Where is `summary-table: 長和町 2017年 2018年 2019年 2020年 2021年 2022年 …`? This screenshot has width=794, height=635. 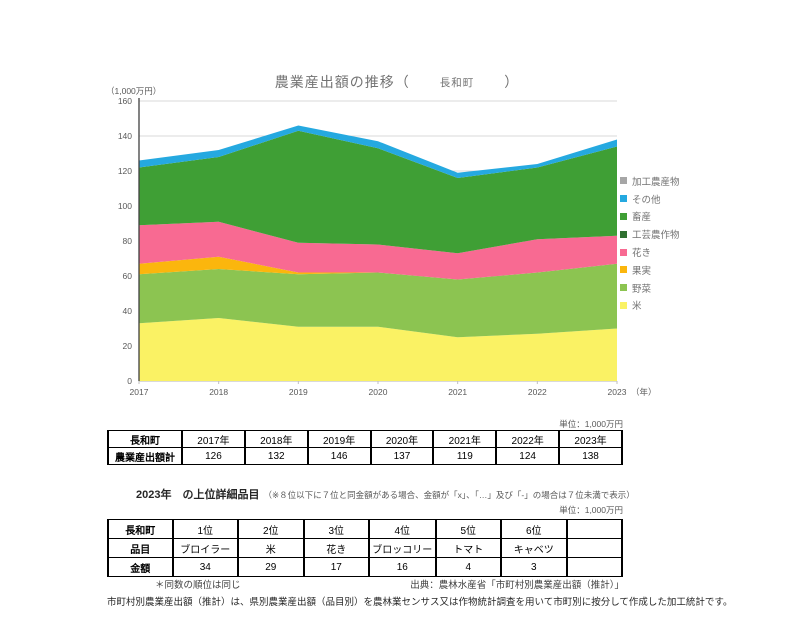 summary-table: 長和町 2017年 2018年 2019年 2020年 2021年 2022年 … is located at coordinates (365, 447).